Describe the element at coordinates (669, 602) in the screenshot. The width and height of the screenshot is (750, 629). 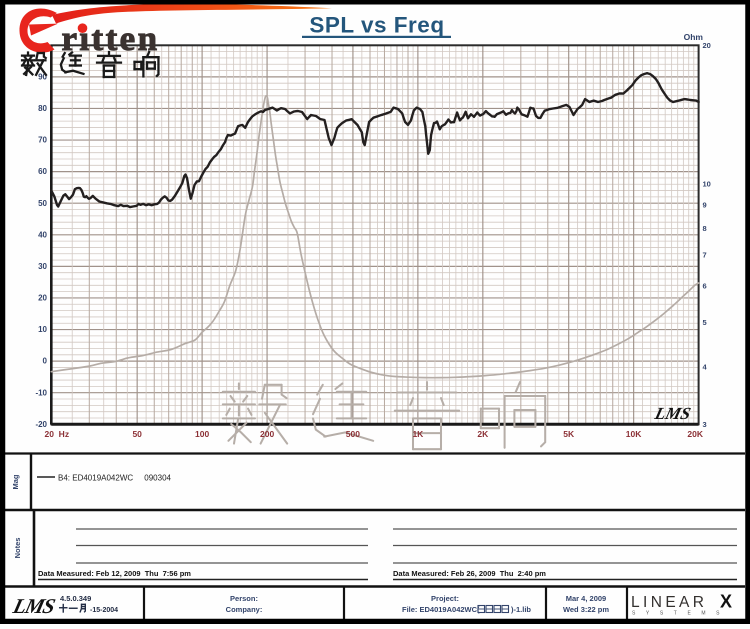
I see `svg-text: LINEAR` at that location.